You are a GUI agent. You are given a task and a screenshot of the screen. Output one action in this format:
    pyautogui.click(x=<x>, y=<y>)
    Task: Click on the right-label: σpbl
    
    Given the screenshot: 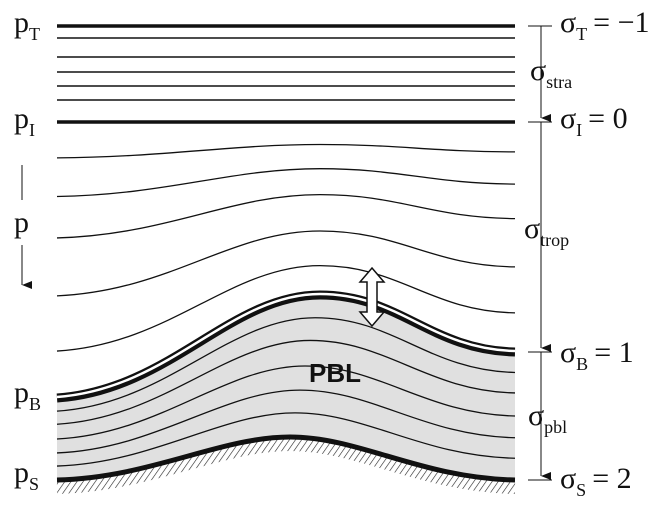 What is the action you would take?
    pyautogui.click(x=547, y=418)
    